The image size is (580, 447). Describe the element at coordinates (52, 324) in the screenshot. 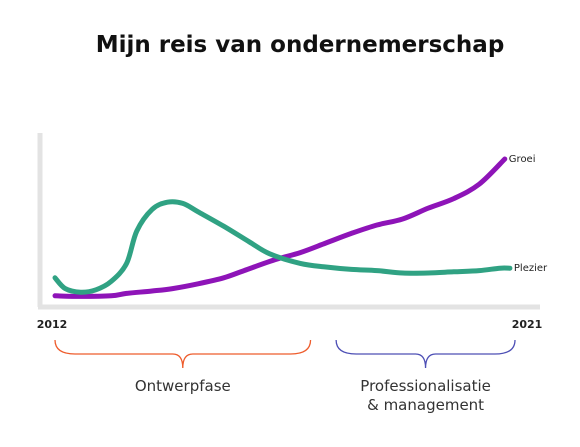

I see `x-tick-label-start: 2012` at that location.